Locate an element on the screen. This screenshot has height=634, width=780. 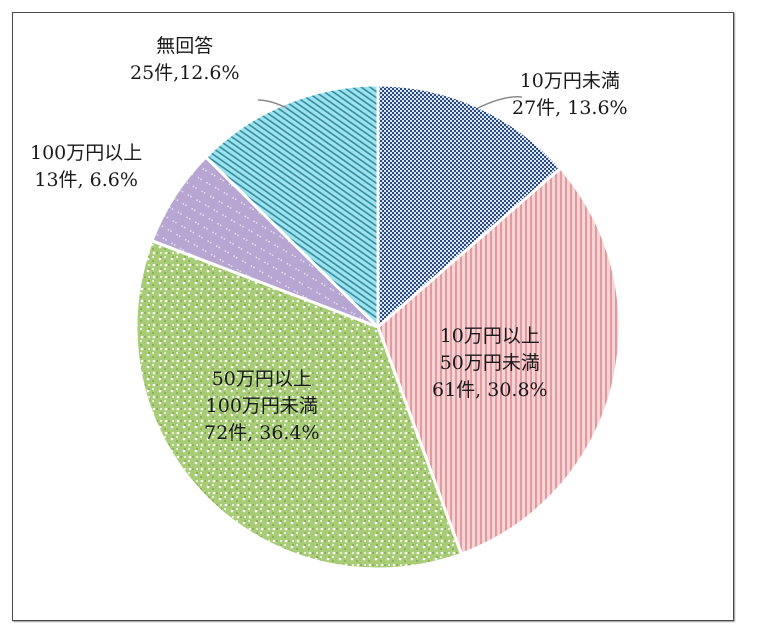
label-category: 10万円未満 is located at coordinates (569, 81).